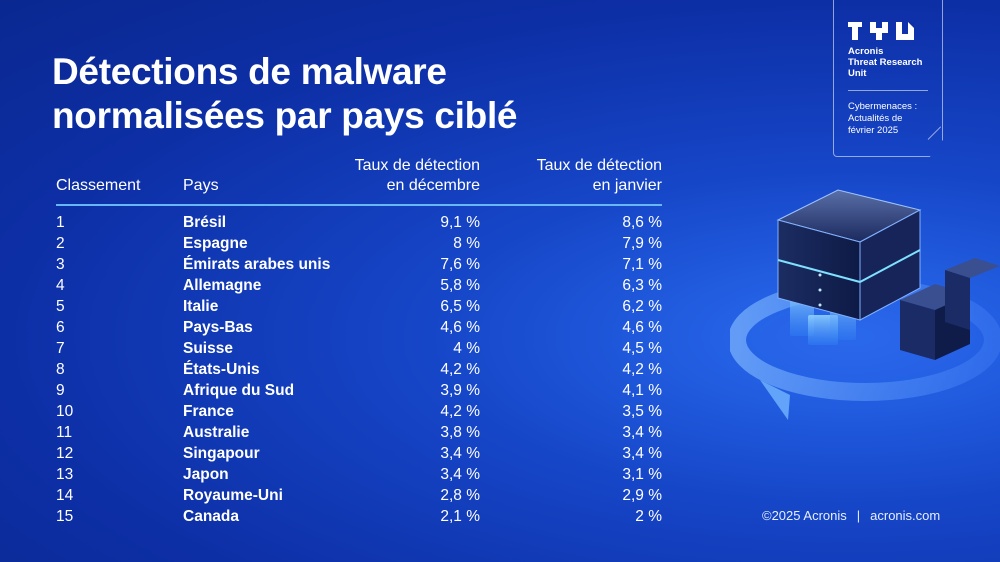 Image resolution: width=1000 pixels, height=562 pixels. Describe the element at coordinates (201, 306) in the screenshot. I see `cell-country: Italie` at that location.